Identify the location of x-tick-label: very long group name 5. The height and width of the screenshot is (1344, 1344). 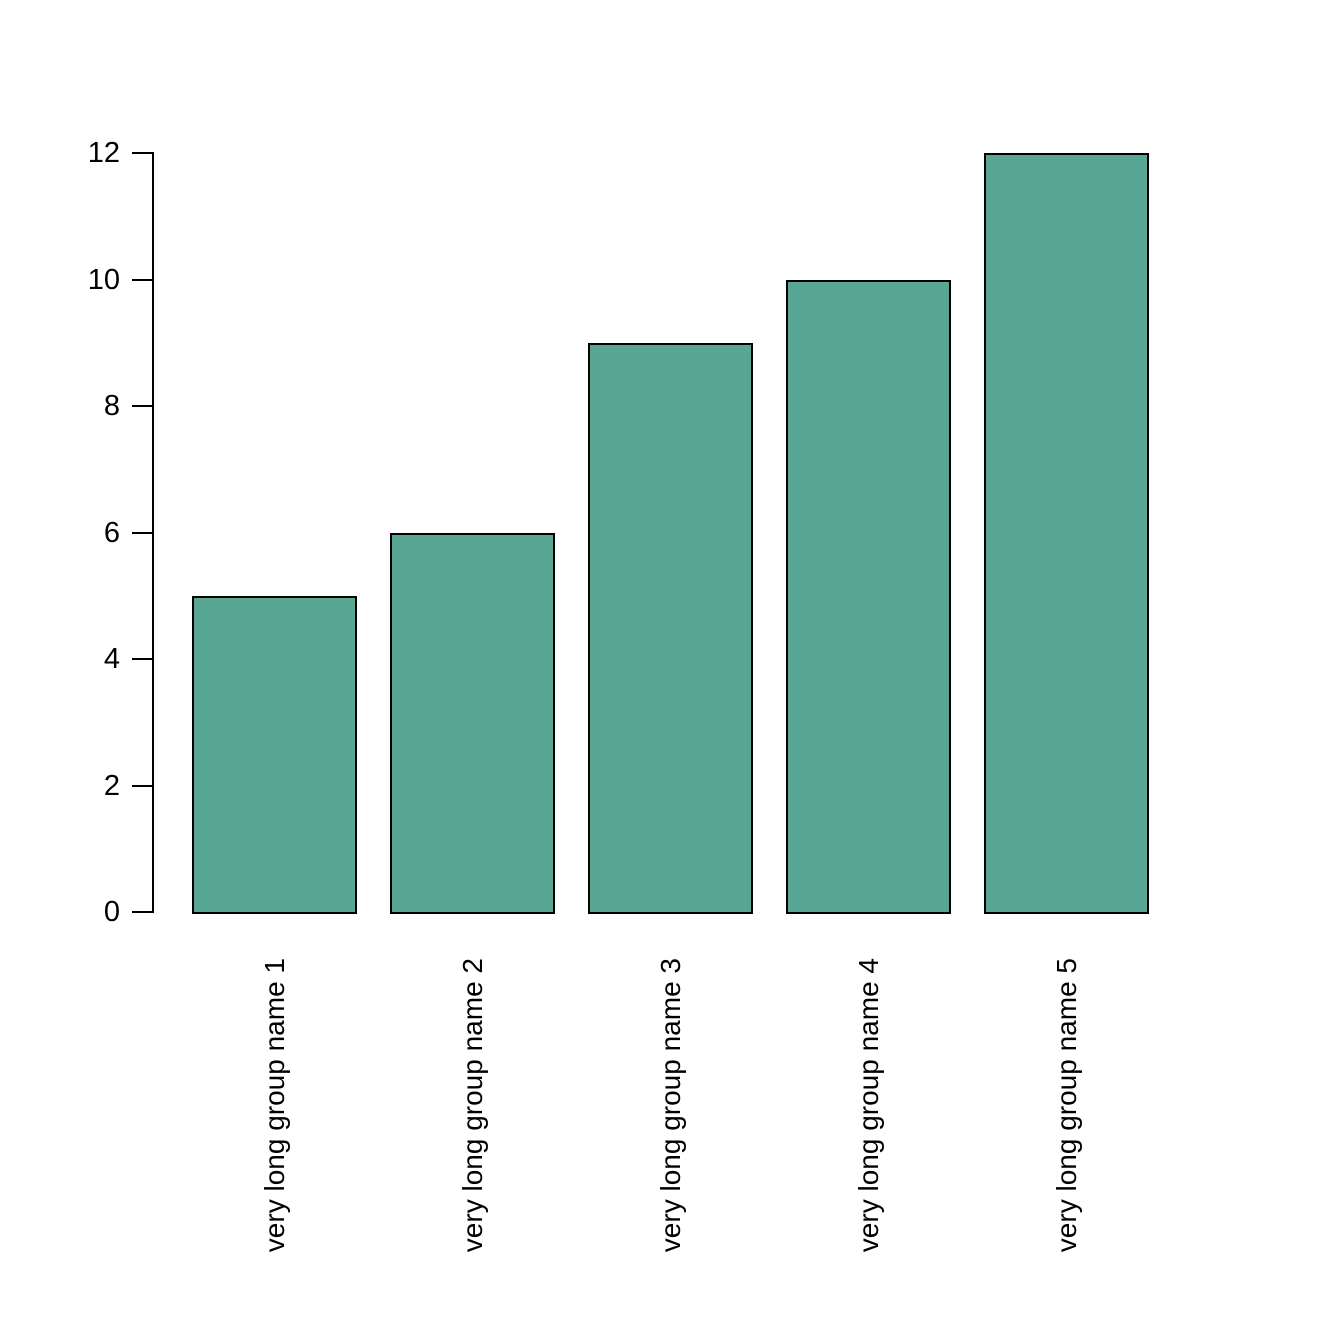
(1066, 1105).